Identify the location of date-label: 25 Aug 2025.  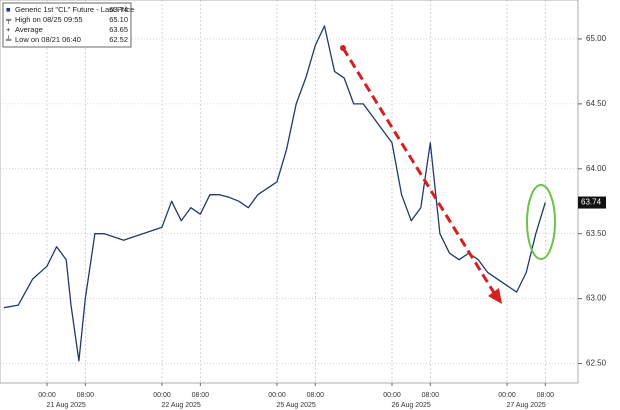
(296, 405).